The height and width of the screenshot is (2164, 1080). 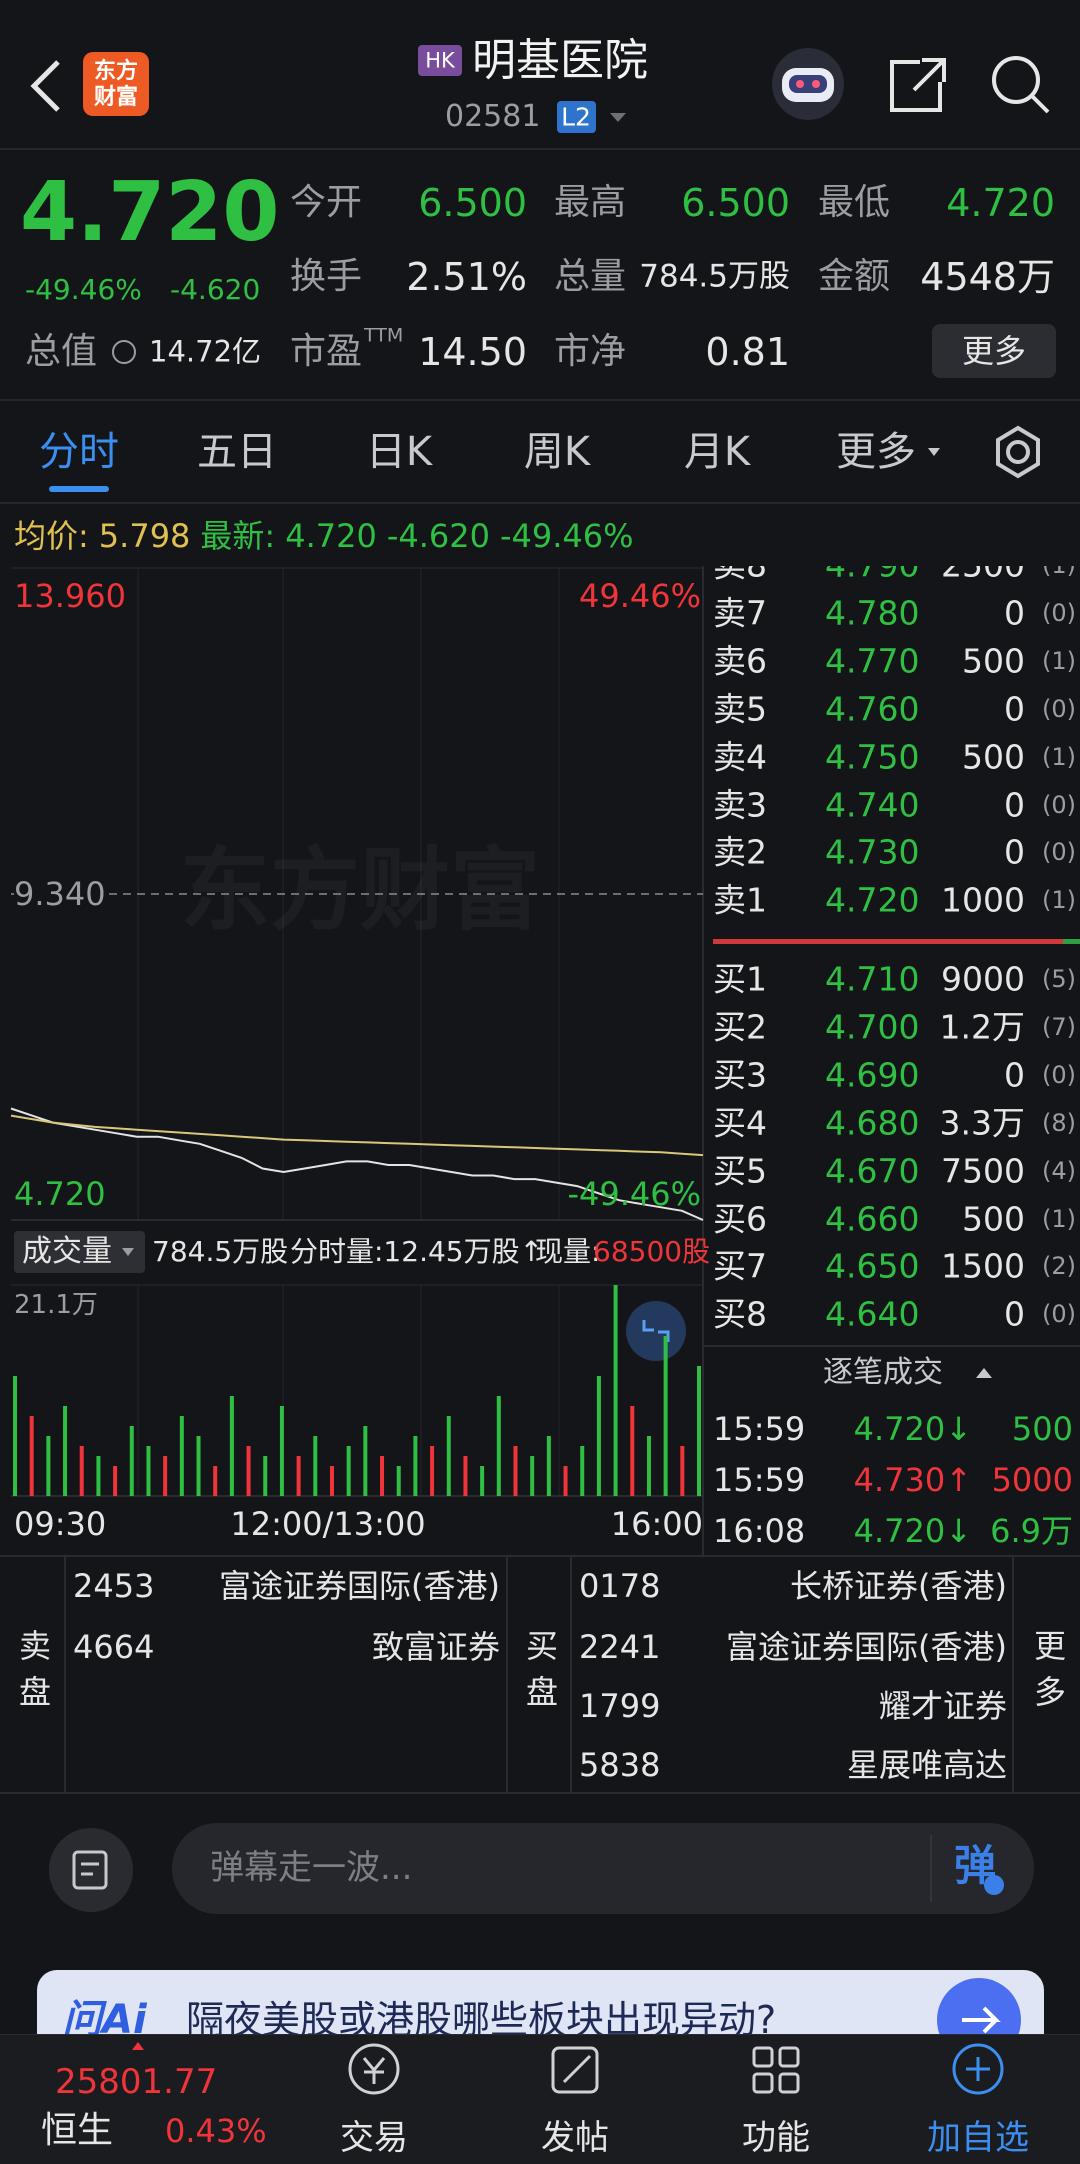 What do you see at coordinates (872, 1027) in the screenshot?
I see `book-price: 4.700` at bounding box center [872, 1027].